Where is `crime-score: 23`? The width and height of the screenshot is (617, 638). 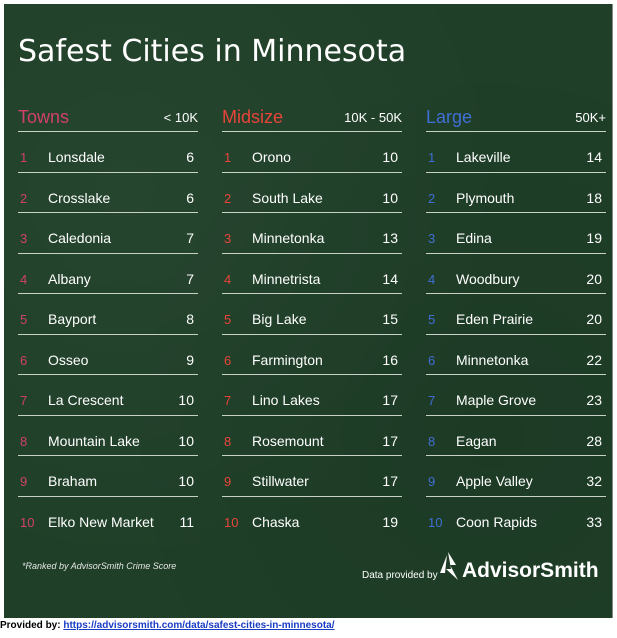
crime-score: 23 is located at coordinates (594, 400).